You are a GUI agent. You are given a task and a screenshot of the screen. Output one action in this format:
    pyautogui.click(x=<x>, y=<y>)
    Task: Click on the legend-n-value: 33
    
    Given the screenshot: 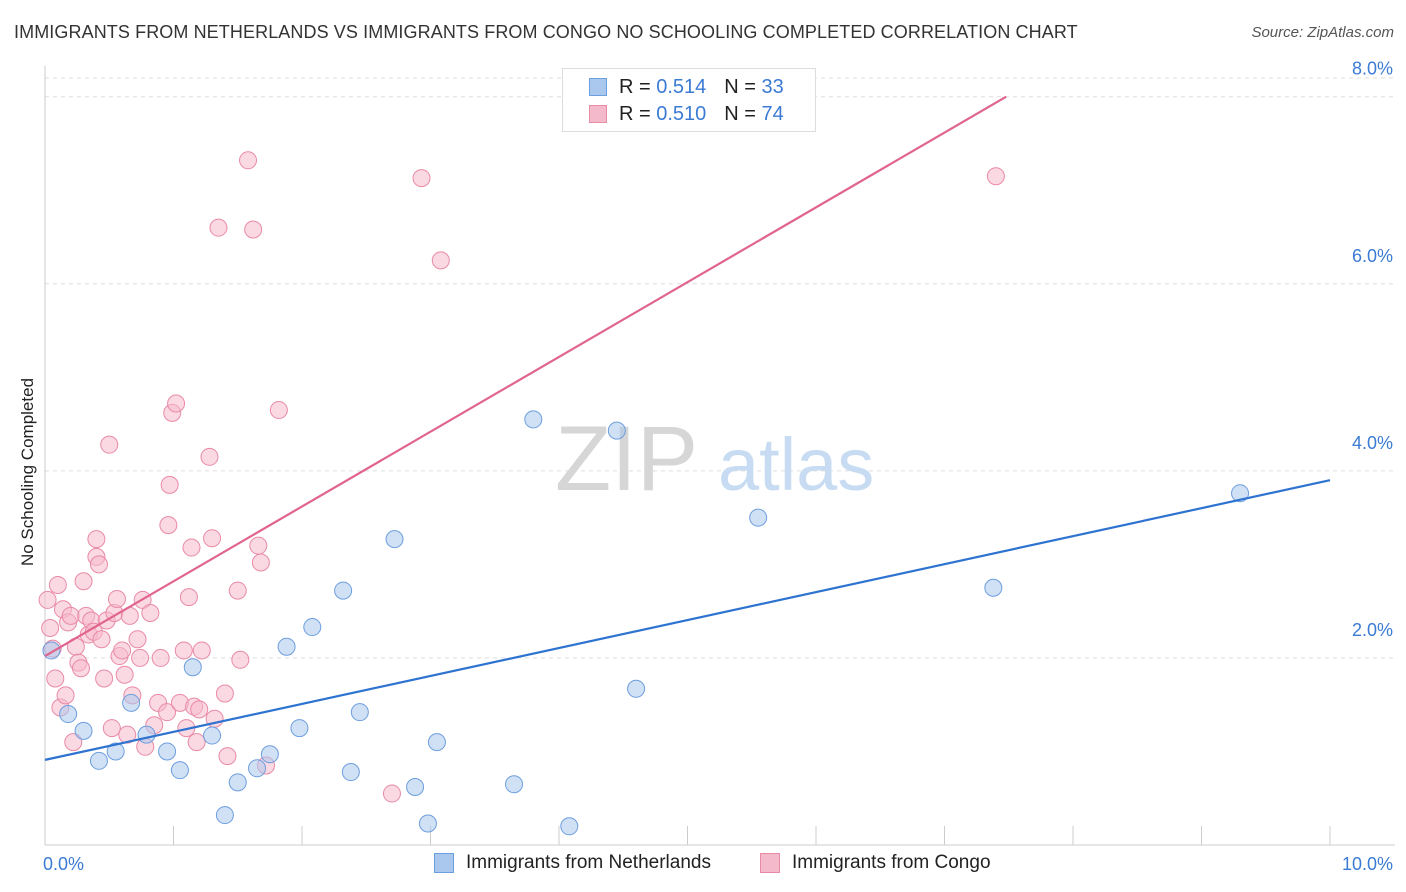 What is the action you would take?
    pyautogui.click(x=772, y=86)
    